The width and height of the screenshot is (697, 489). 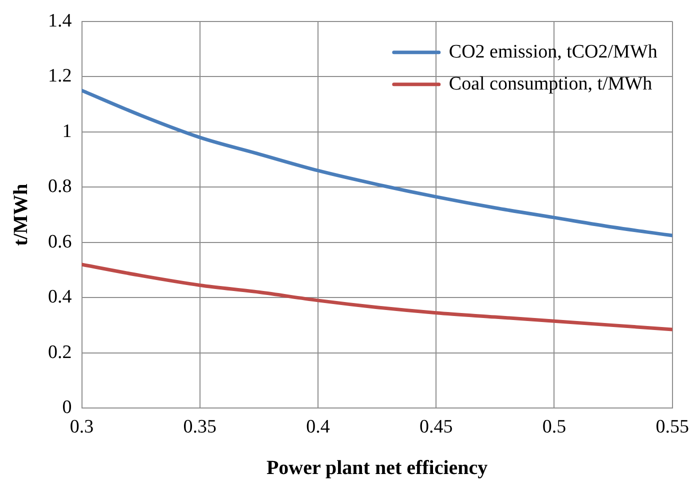 What do you see at coordinates (60, 21) in the screenshot?
I see `y-tick-label: 1.4` at bounding box center [60, 21].